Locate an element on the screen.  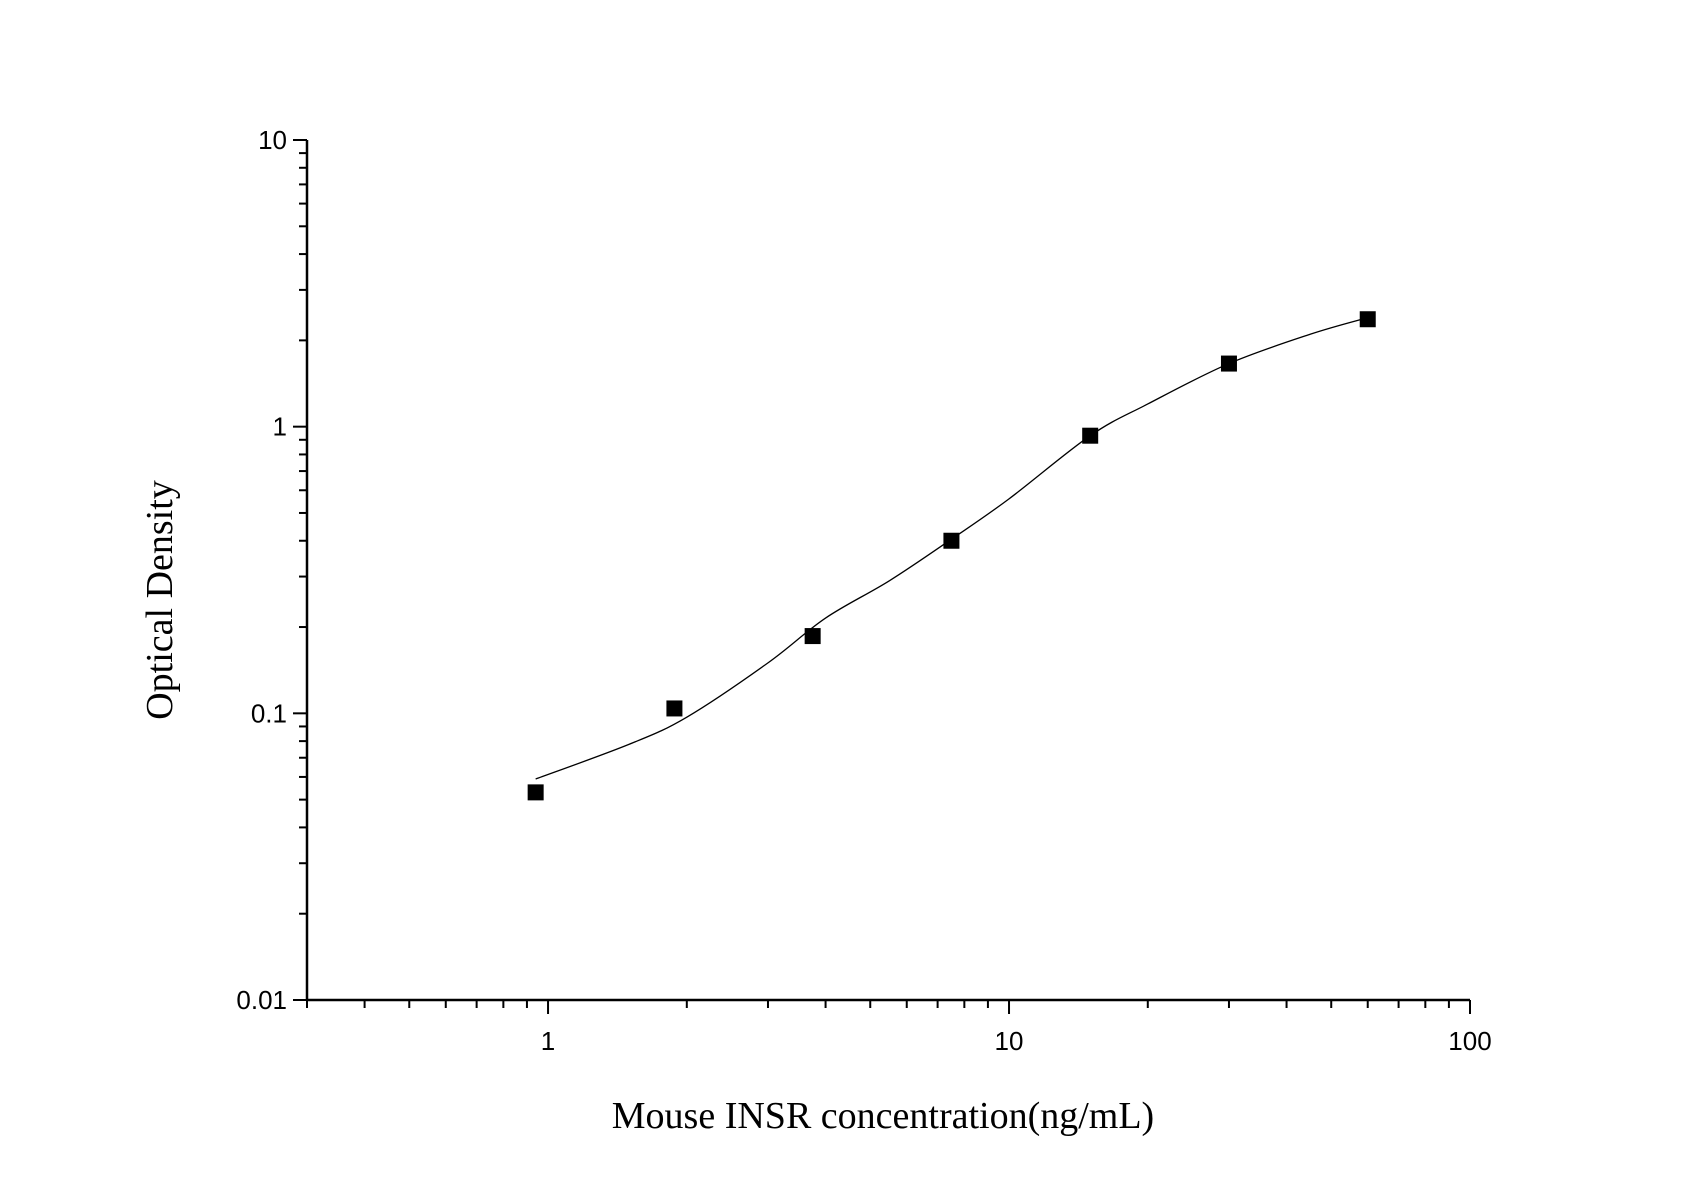
y-tick-label: 10 is located at coordinates (272, 140).